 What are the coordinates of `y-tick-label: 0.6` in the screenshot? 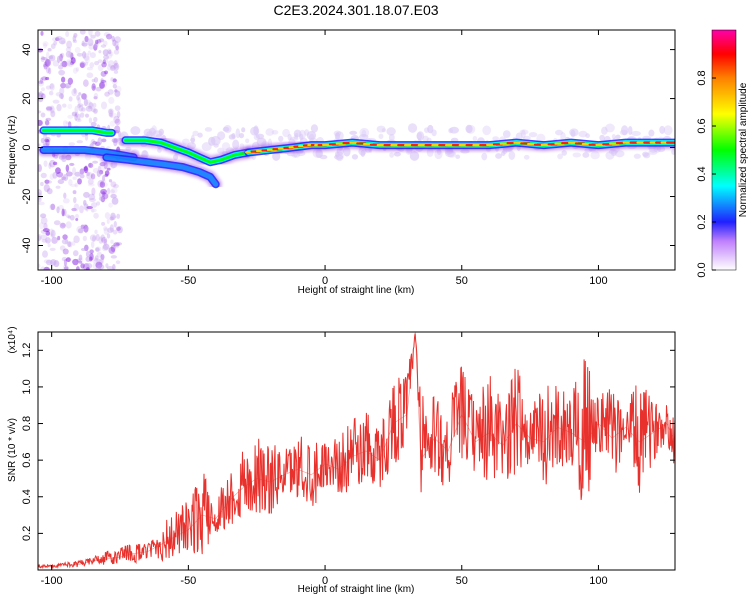 It's located at (27, 460).